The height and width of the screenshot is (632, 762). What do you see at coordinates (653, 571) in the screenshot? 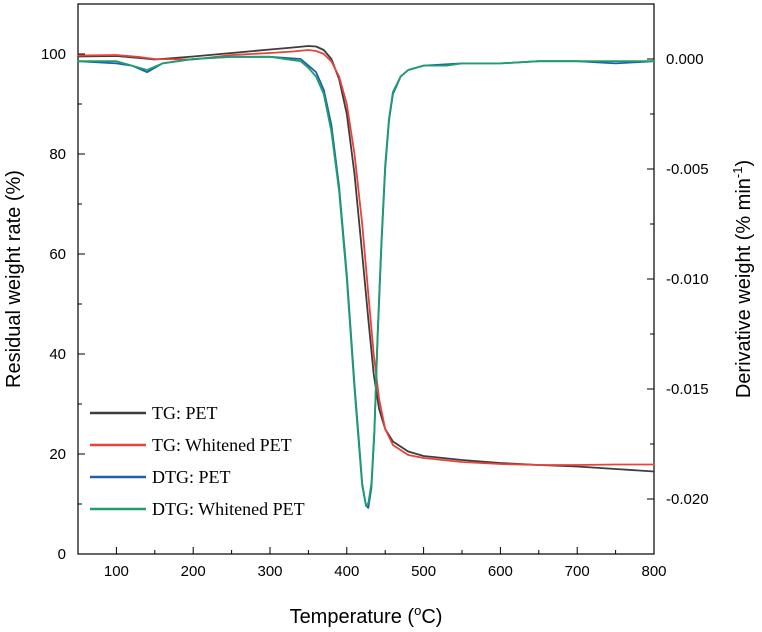
I see `x-tick-label: 800` at bounding box center [653, 571].